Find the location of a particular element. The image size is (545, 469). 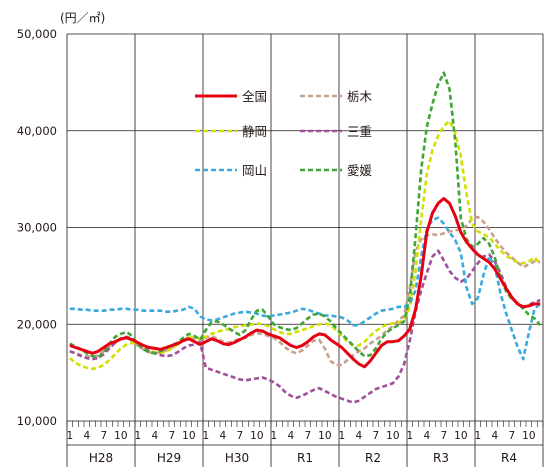

year-tick-label: R1 is located at coordinates (305, 458).